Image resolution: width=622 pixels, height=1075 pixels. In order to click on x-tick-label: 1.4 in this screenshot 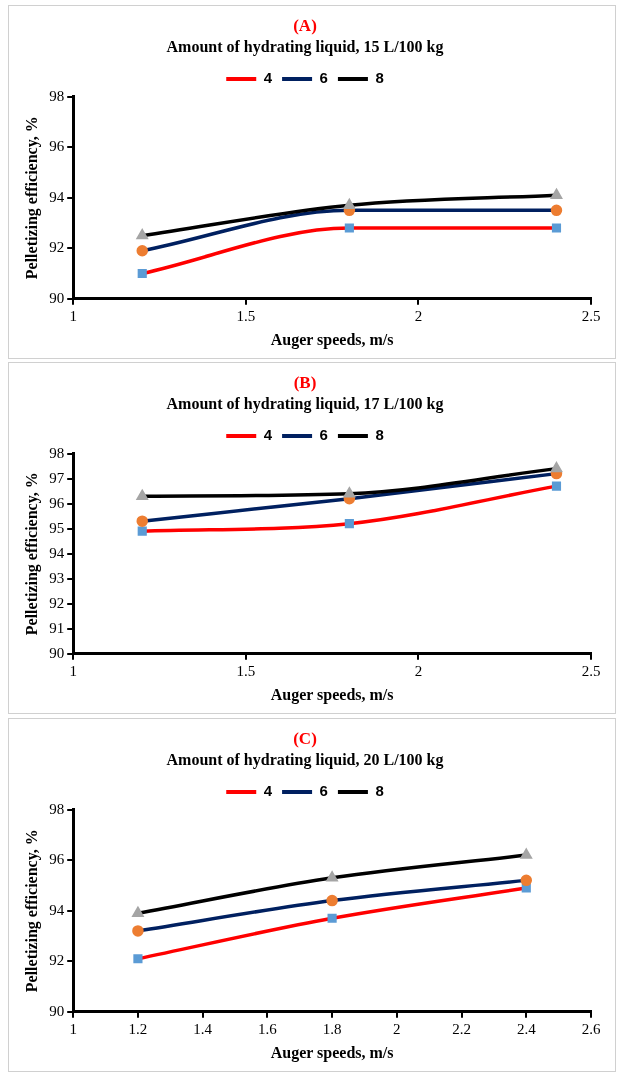, I will do `click(203, 1028)`.